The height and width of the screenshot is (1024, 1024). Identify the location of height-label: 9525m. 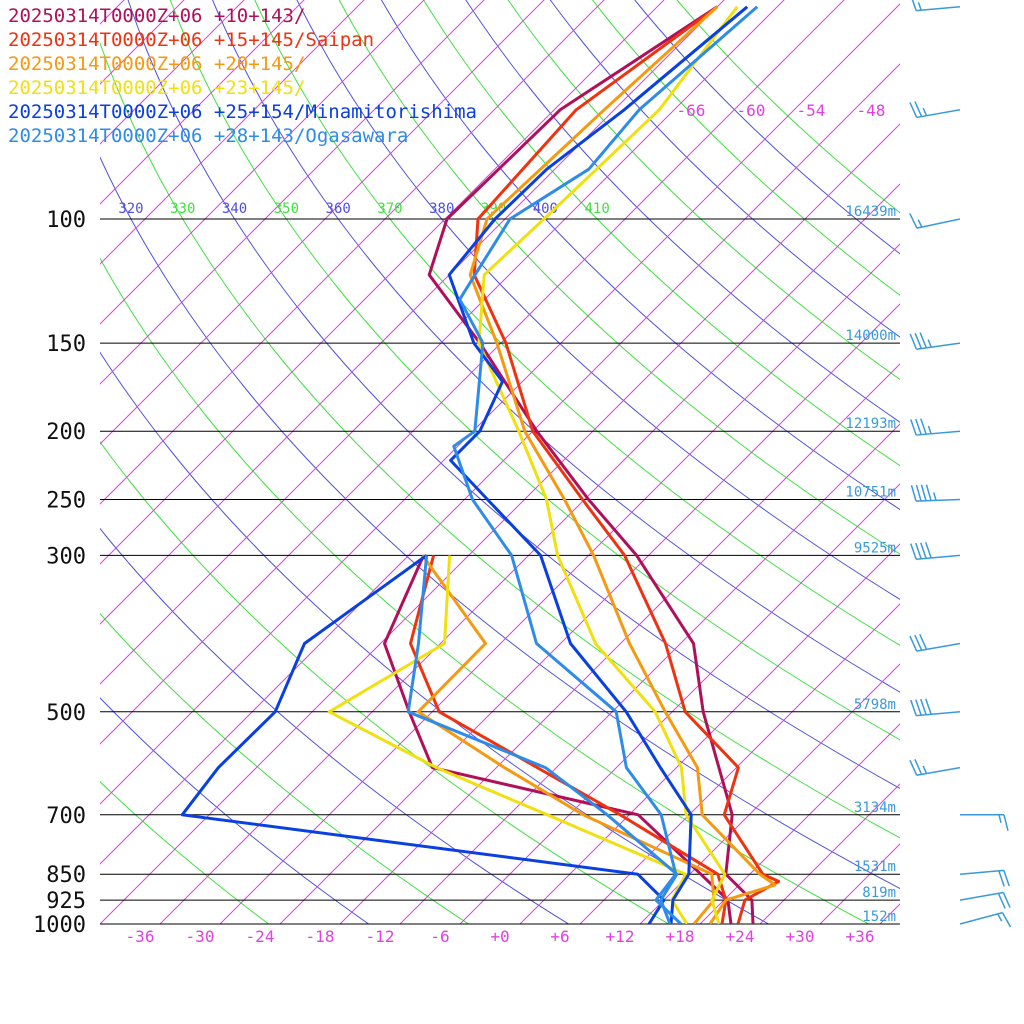
(875, 548).